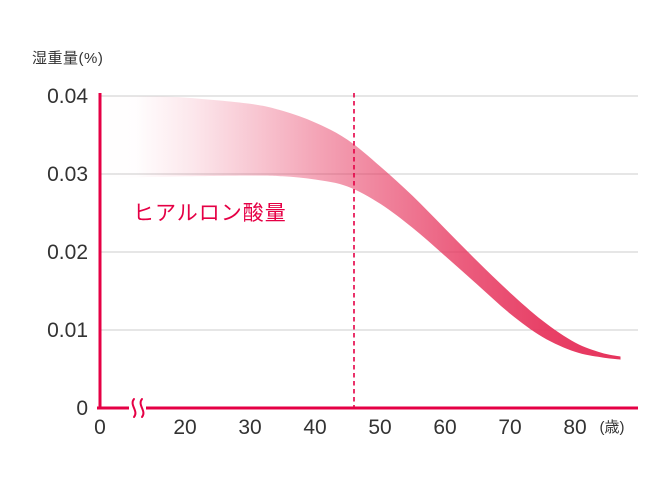 The image size is (670, 502). I want to click on series-label: ヒアルロン酸量, so click(210, 213).